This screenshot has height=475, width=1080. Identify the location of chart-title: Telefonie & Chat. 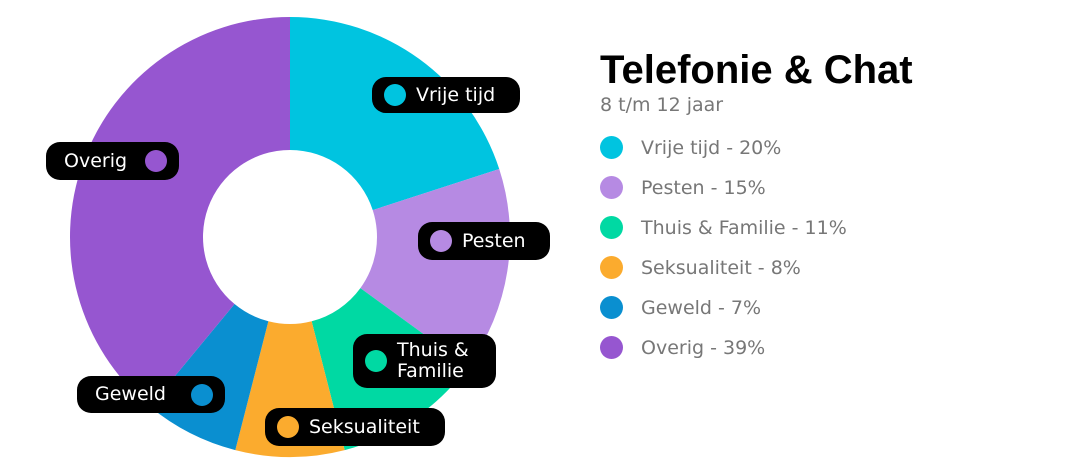
(756, 70).